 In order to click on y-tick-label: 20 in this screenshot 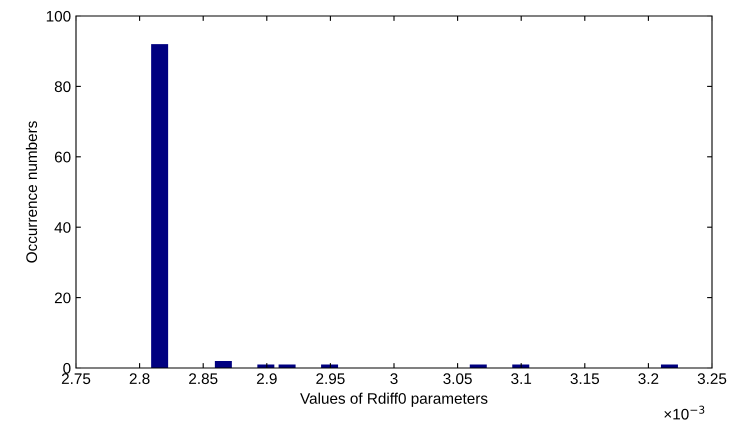, I will do `click(62, 298)`.